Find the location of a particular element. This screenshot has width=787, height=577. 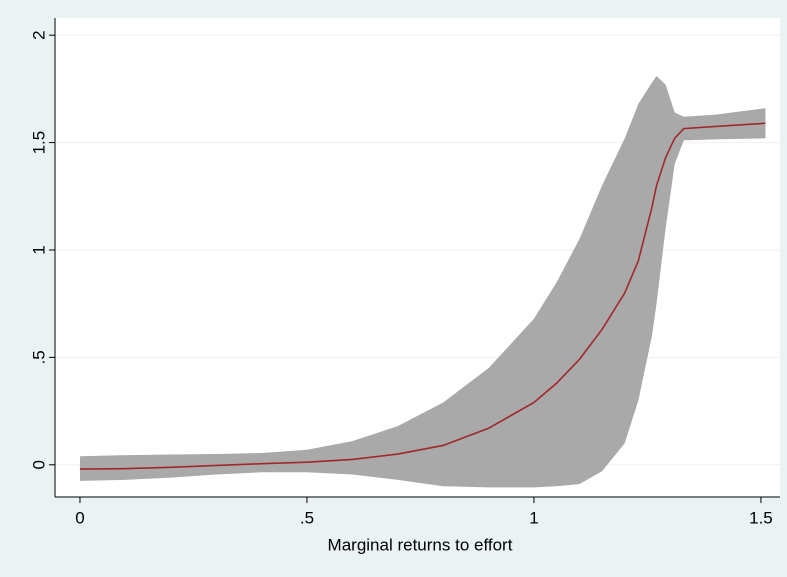

y-tick-label: .5 is located at coordinates (38, 357).